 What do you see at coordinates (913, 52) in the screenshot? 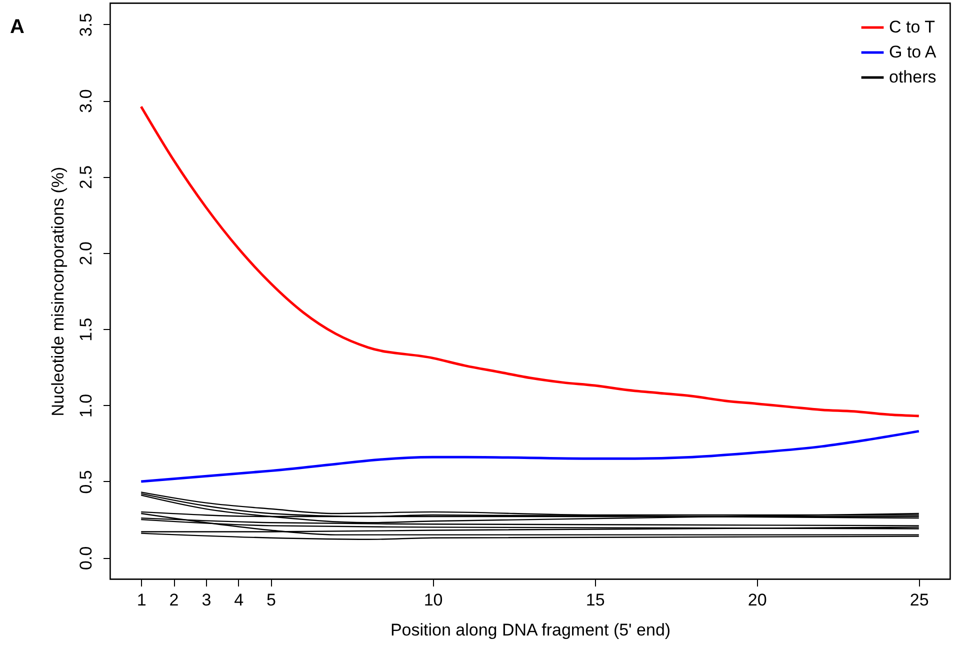
I see `legend-label: G to A` at bounding box center [913, 52].